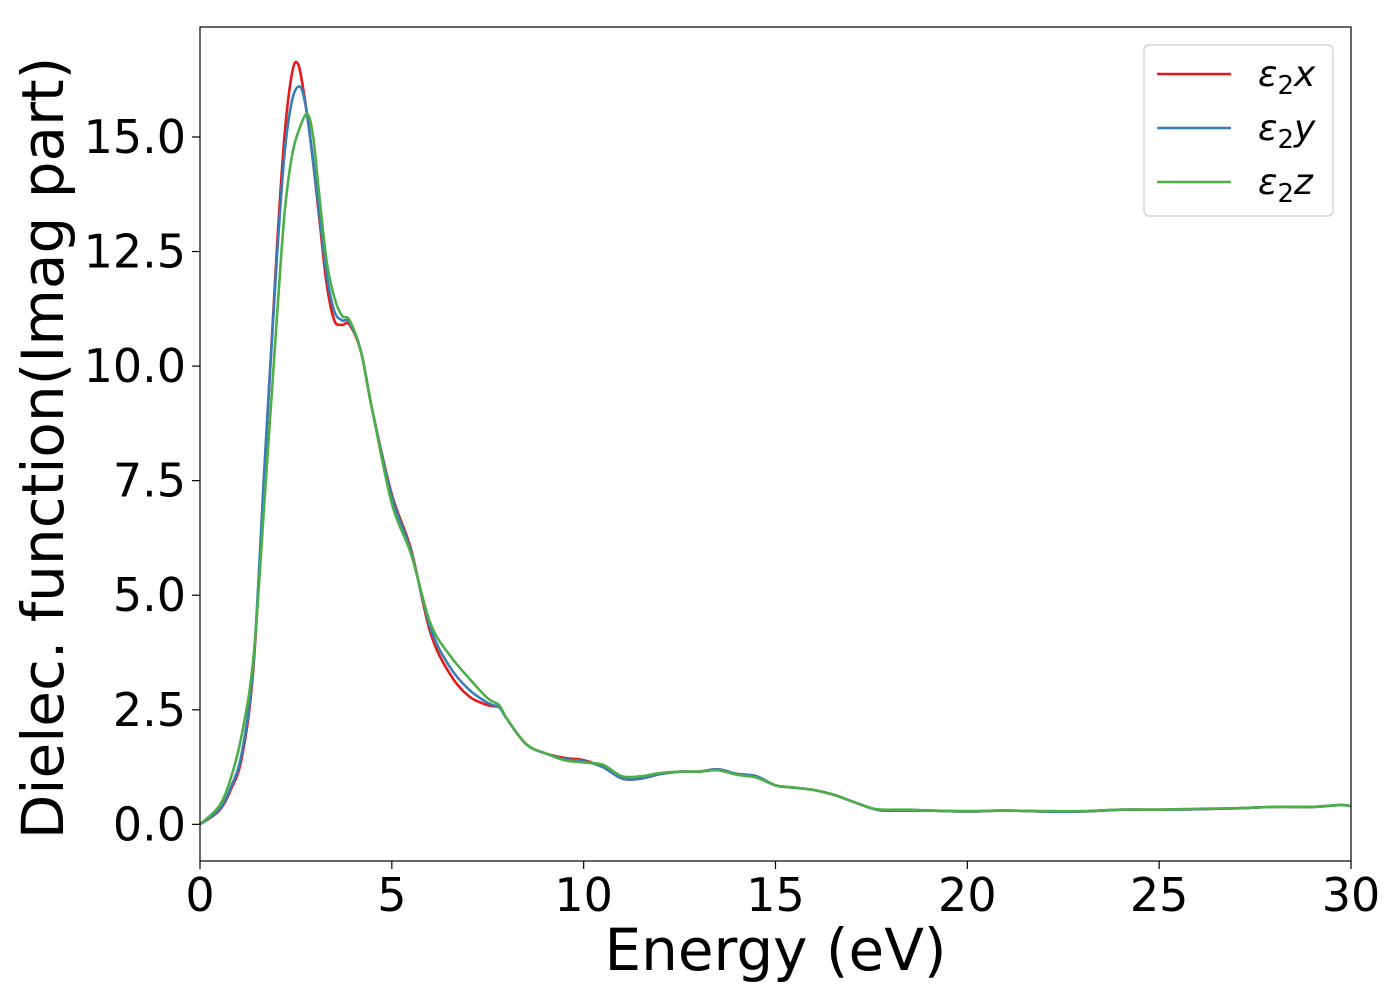 The image size is (1400, 1000). Describe the element at coordinates (135, 252) in the screenshot. I see `y-tick-label: 12.5` at that location.